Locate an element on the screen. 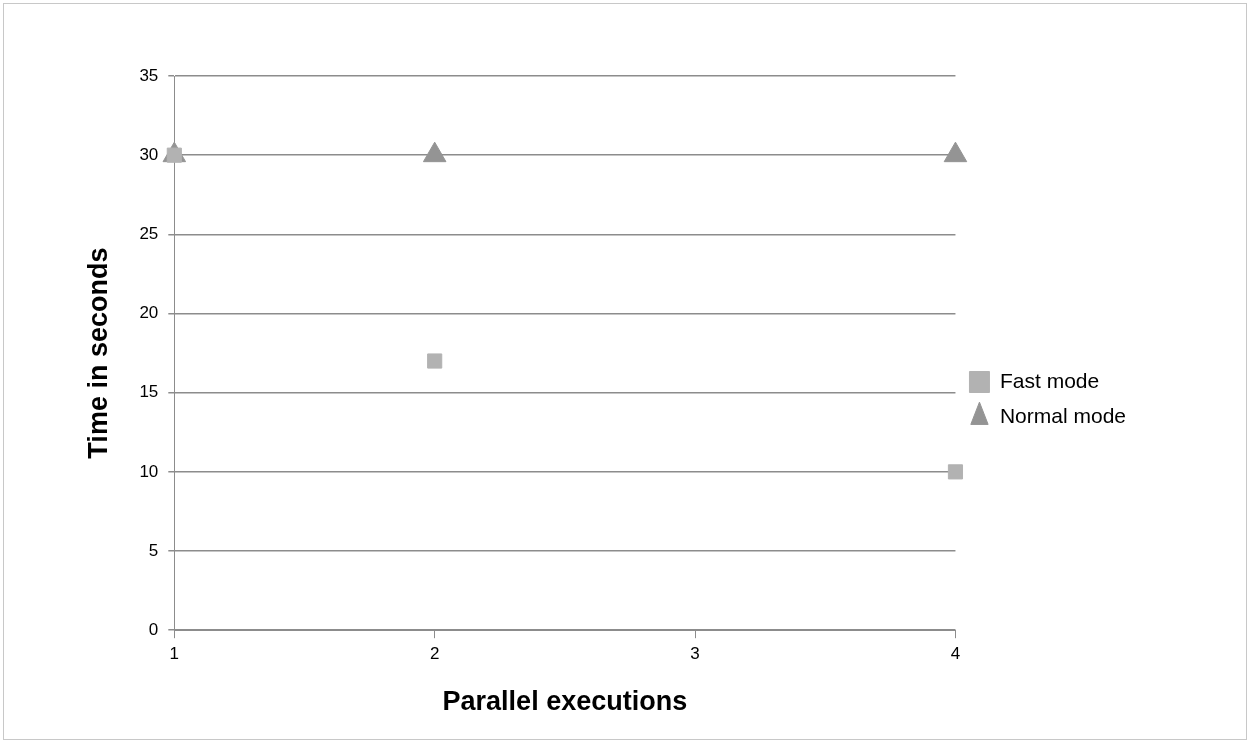  y-tick-label: 25 is located at coordinates (149, 234).